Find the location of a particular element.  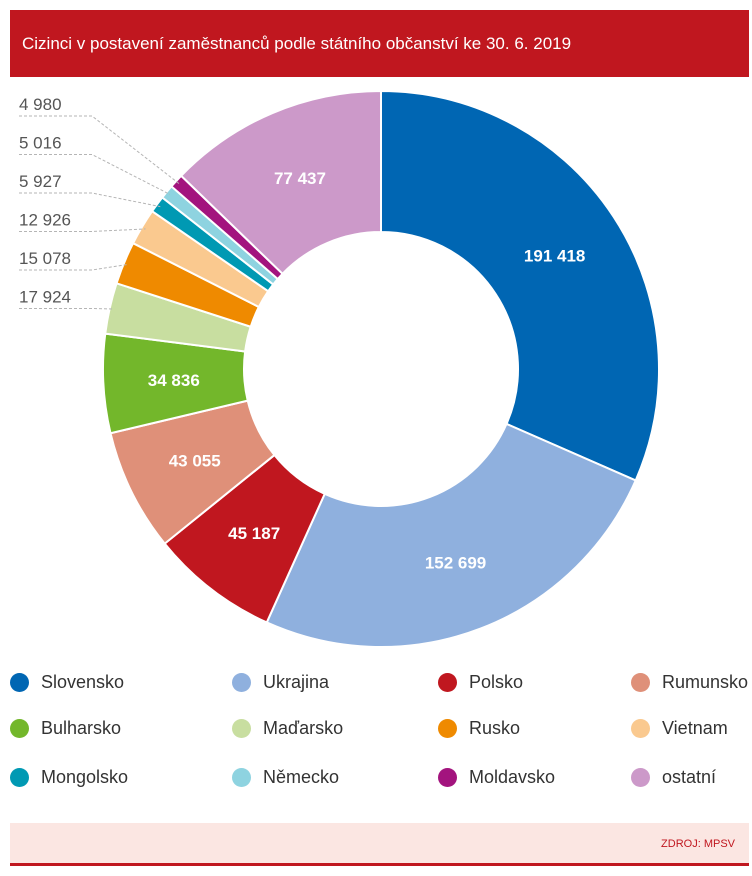

leader-line-nemecko is located at coordinates (95, 174).